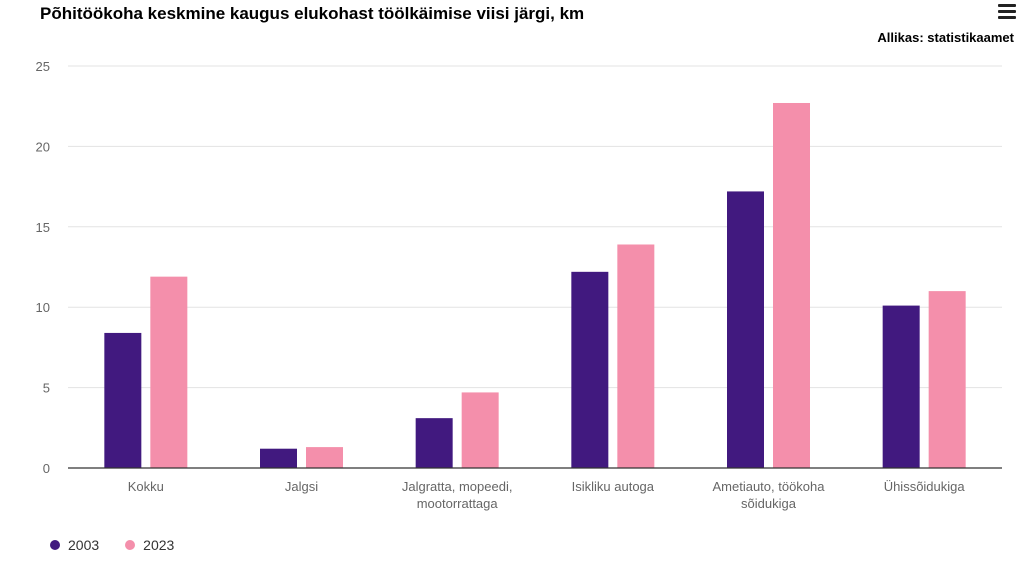 Image resolution: width=1024 pixels, height=568 pixels. I want to click on y-tick-label: 15, so click(43, 227).